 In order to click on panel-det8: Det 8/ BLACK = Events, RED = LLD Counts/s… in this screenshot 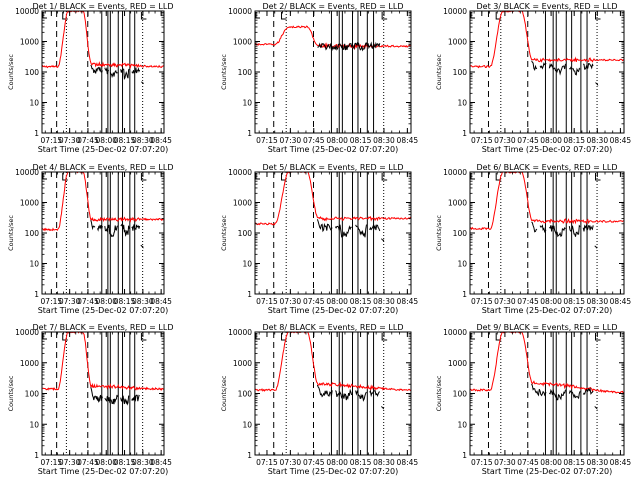, I will do `click(319, 399)`.